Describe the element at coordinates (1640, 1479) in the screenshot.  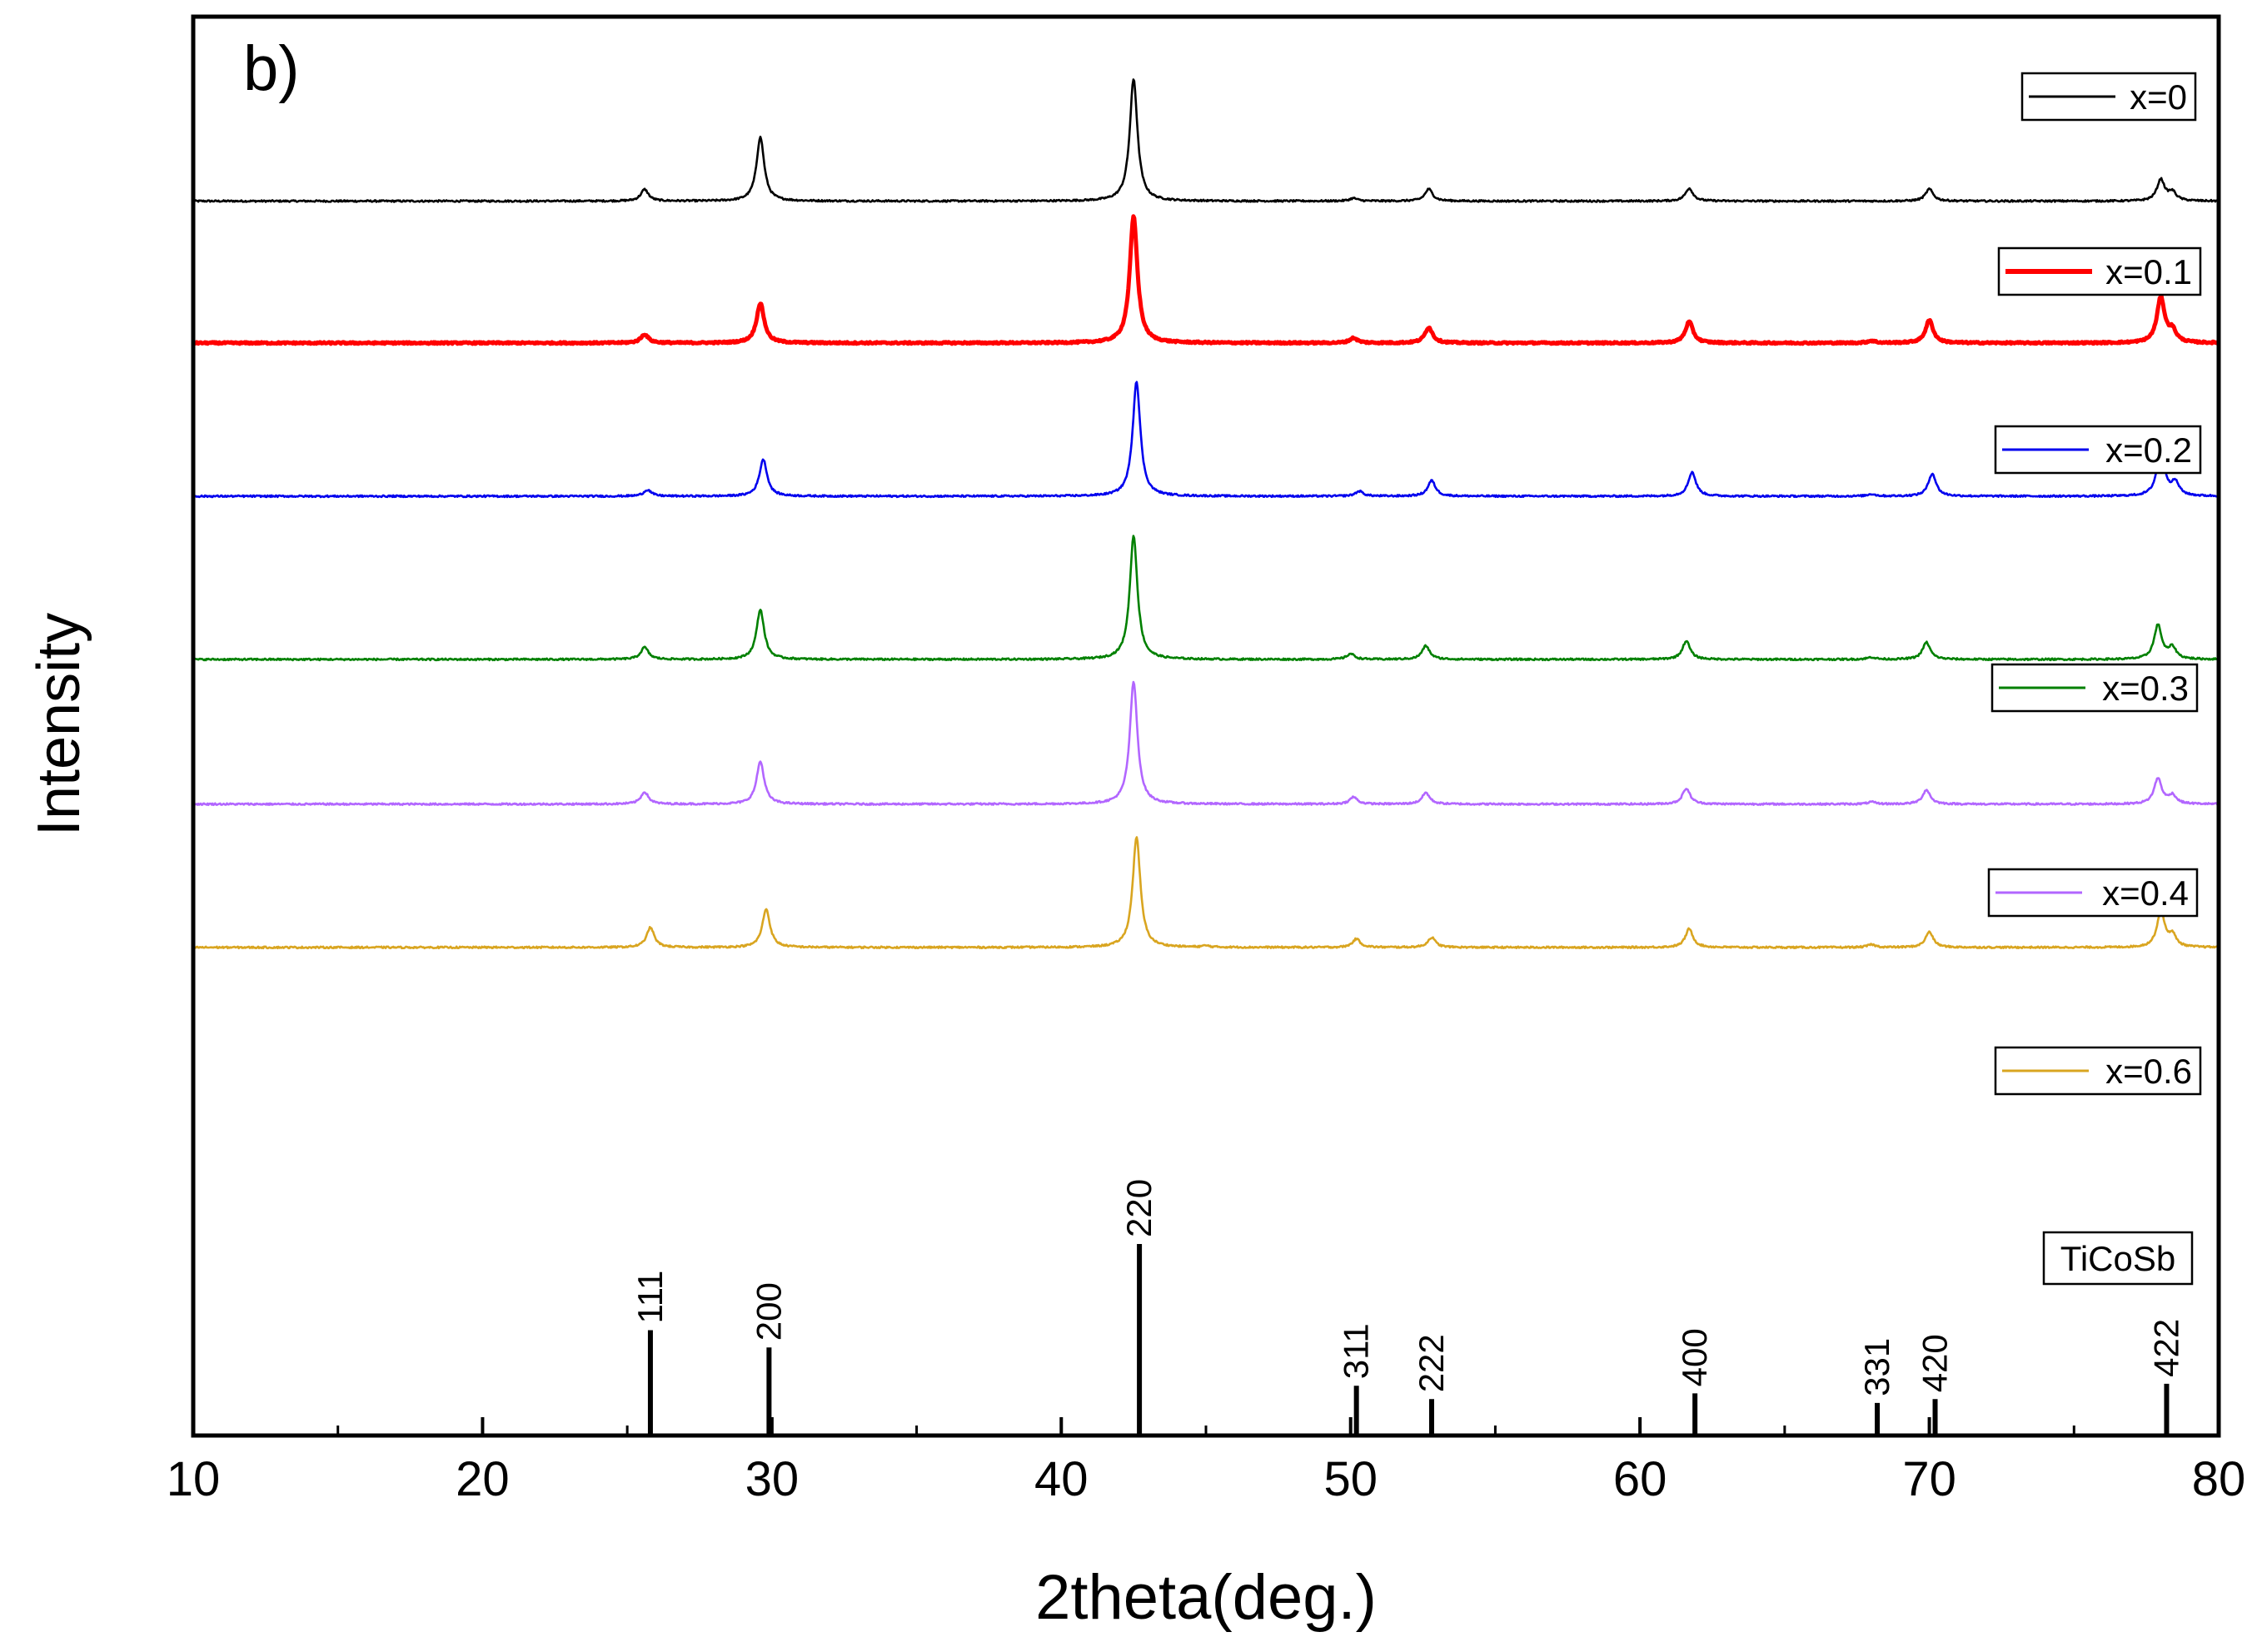
I see `x-tick-label: 60` at that location.